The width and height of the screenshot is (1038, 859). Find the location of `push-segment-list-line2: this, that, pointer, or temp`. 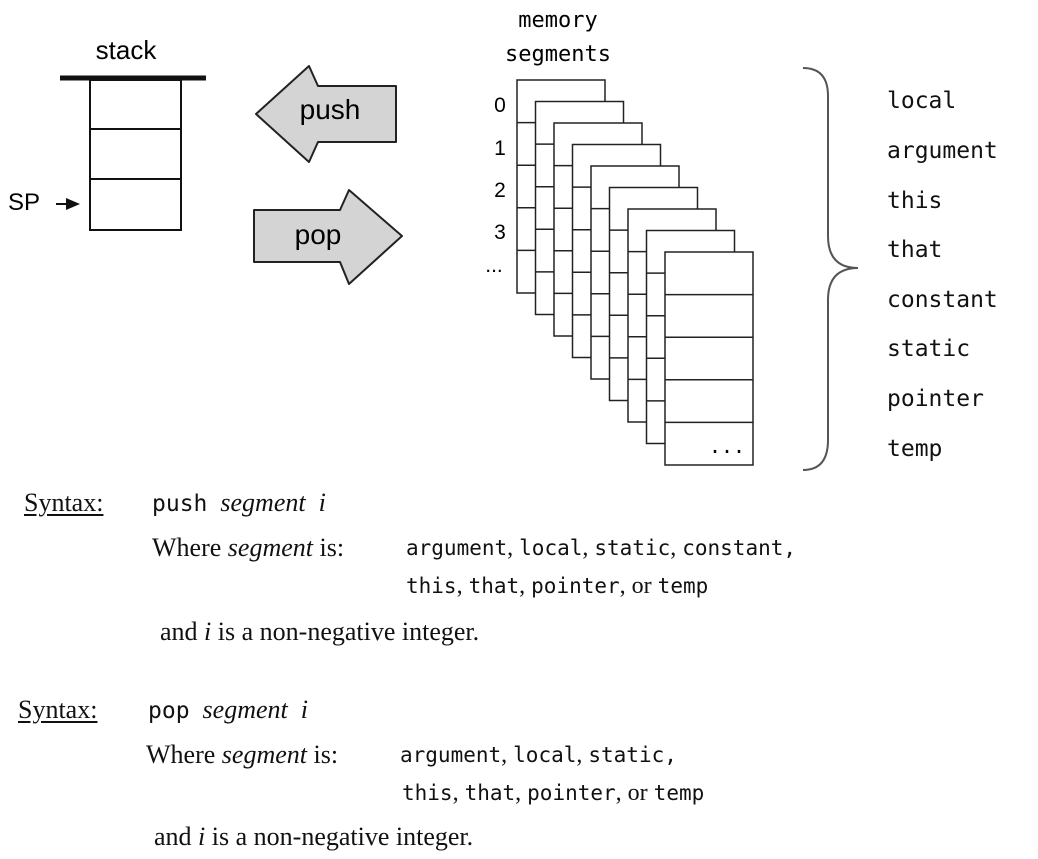

push-segment-list-line2: this, that, pointer, or temp is located at coordinates (557, 586).